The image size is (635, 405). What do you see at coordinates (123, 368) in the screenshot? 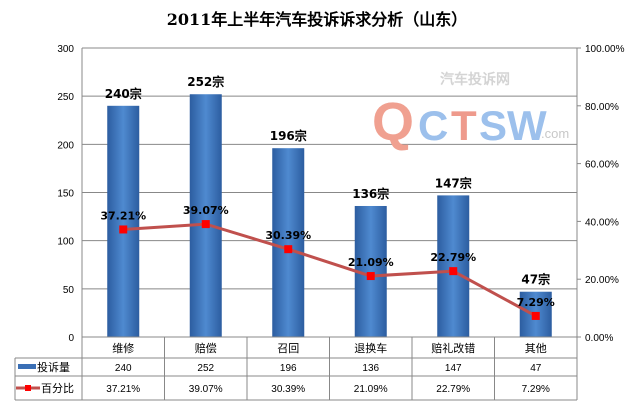
I see `table-cell: 240` at bounding box center [123, 368].